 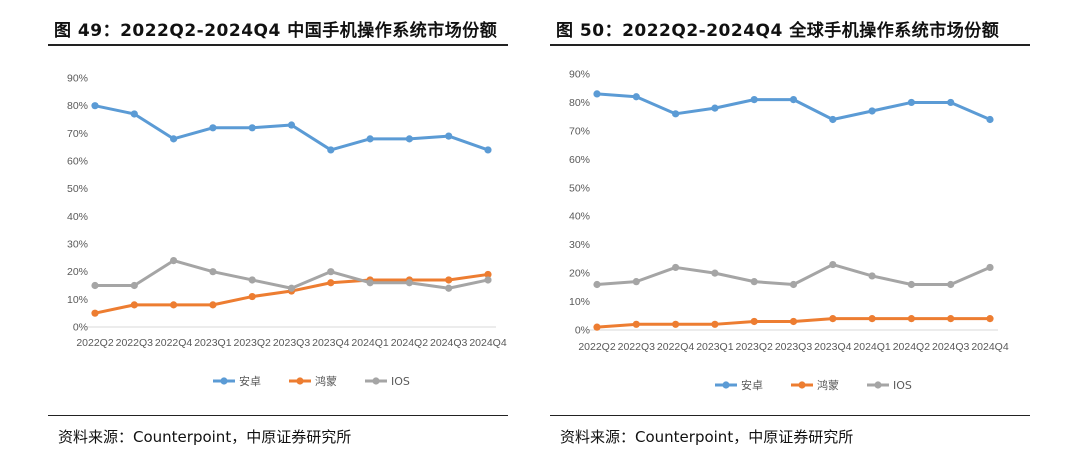 What do you see at coordinates (790, 45) in the screenshot?
I see `title-divider` at bounding box center [790, 45].